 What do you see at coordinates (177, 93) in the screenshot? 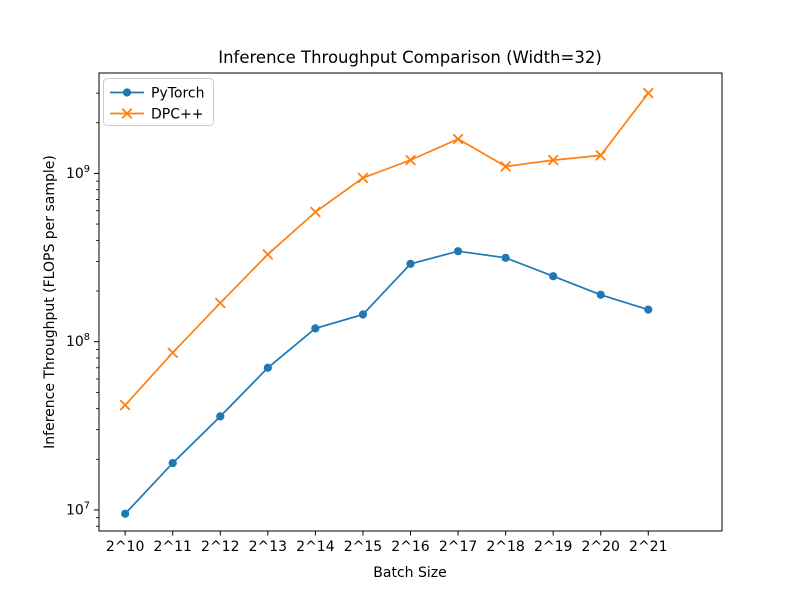
I see `legend-label-pytorch: PyTorch` at bounding box center [177, 93].